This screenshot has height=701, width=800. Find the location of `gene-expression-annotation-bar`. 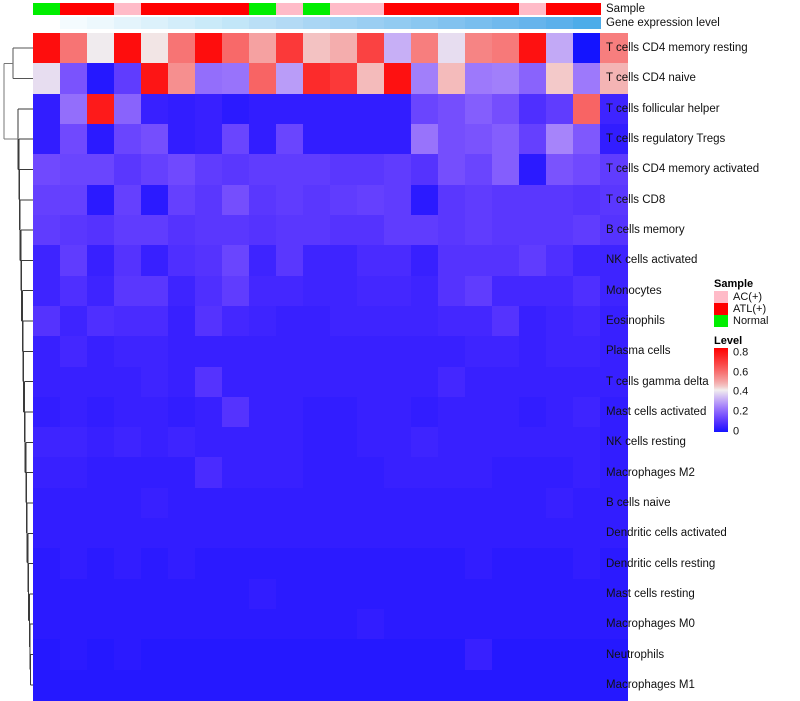

gene-expression-annotation-bar is located at coordinates (317, 23).